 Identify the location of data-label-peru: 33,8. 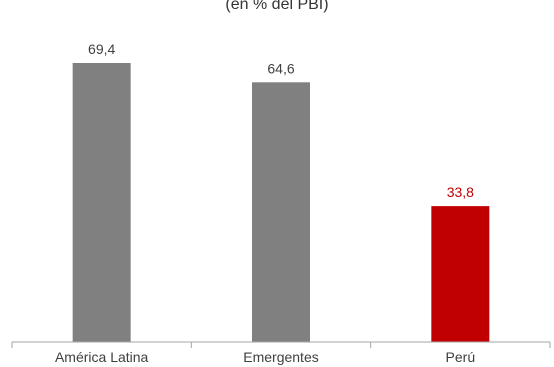
(460, 192).